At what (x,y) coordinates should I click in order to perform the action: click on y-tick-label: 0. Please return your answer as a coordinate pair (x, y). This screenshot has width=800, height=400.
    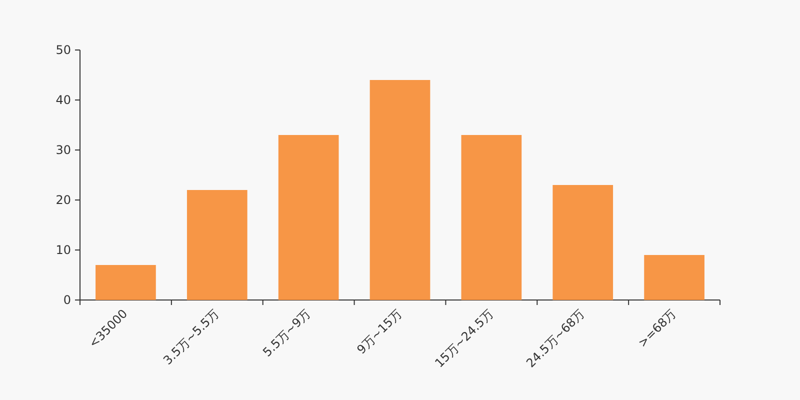
    Looking at the image, I should click on (67, 300).